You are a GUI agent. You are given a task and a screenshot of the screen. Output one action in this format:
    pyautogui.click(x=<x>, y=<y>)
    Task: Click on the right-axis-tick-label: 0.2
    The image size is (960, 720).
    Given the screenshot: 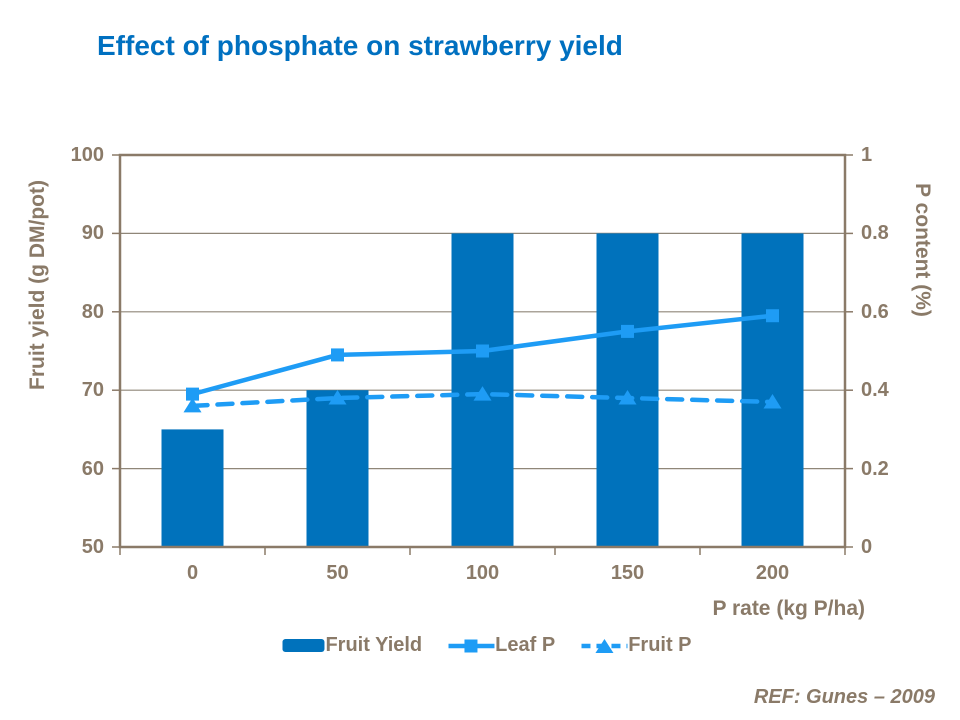 What is the action you would take?
    pyautogui.click(x=875, y=468)
    